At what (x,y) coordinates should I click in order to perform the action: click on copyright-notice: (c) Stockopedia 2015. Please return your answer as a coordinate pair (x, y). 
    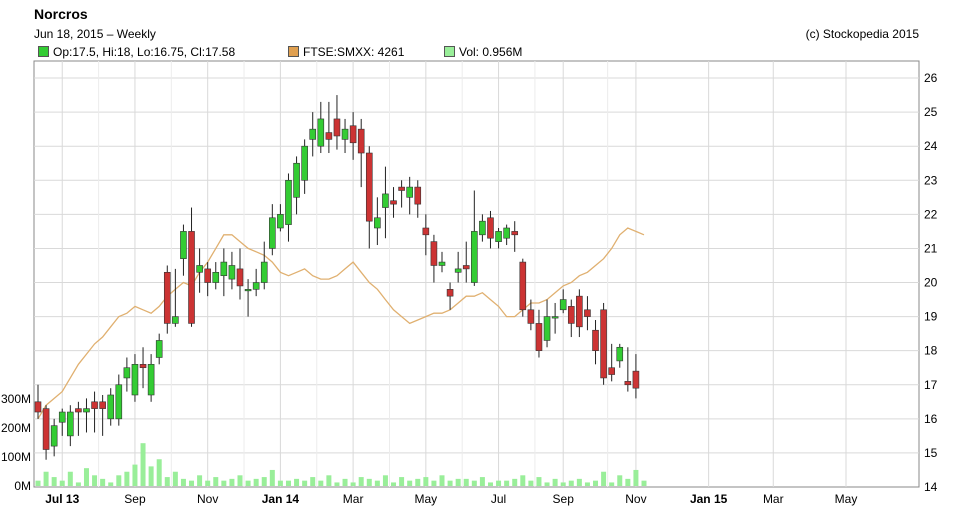
    Looking at the image, I should click on (862, 34).